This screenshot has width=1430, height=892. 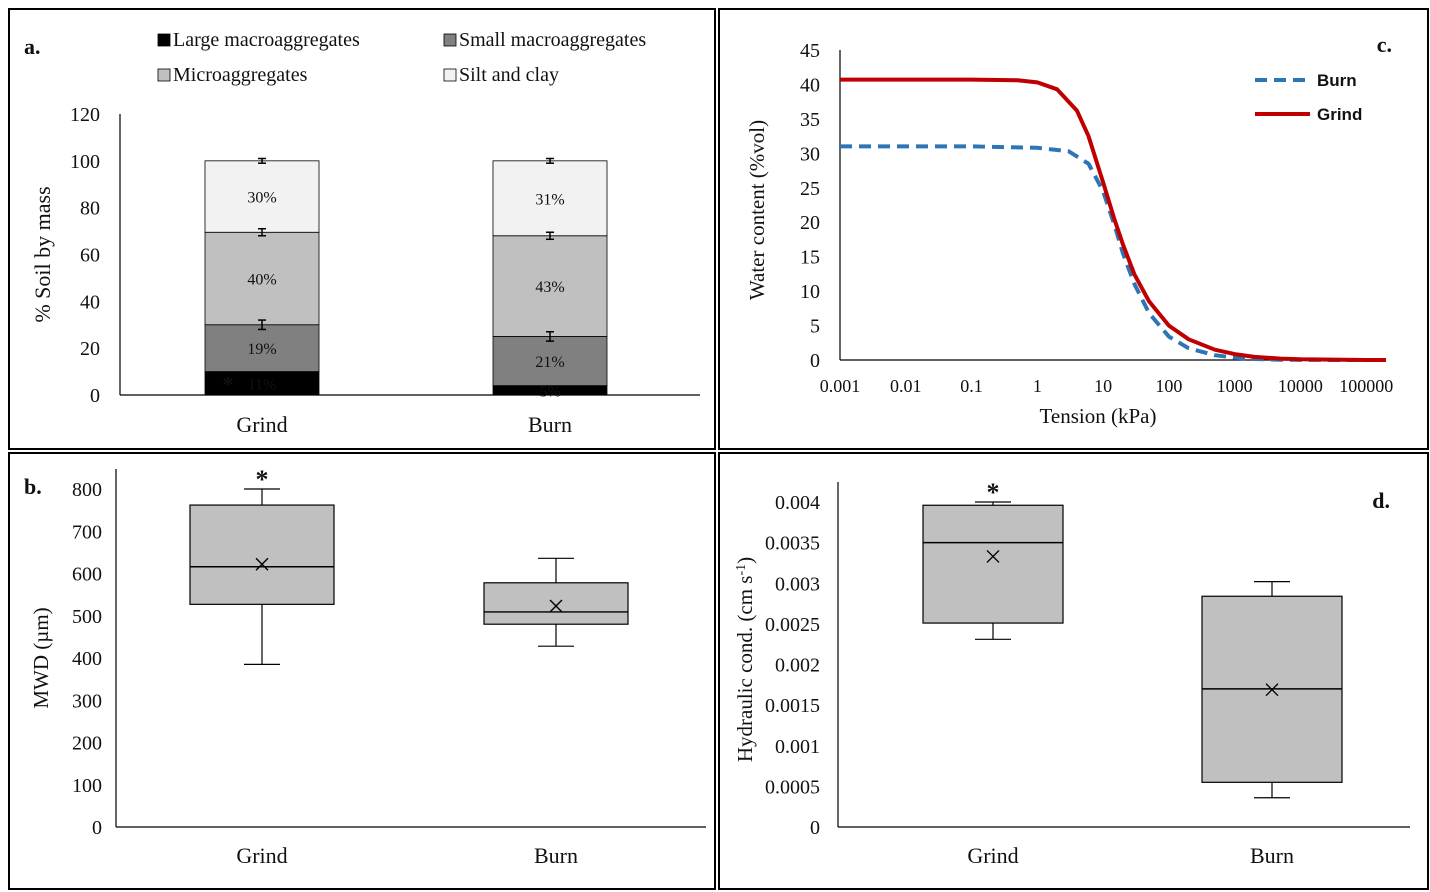 What do you see at coordinates (266, 40) in the screenshot?
I see `legend-label: Large macroaggregates` at bounding box center [266, 40].